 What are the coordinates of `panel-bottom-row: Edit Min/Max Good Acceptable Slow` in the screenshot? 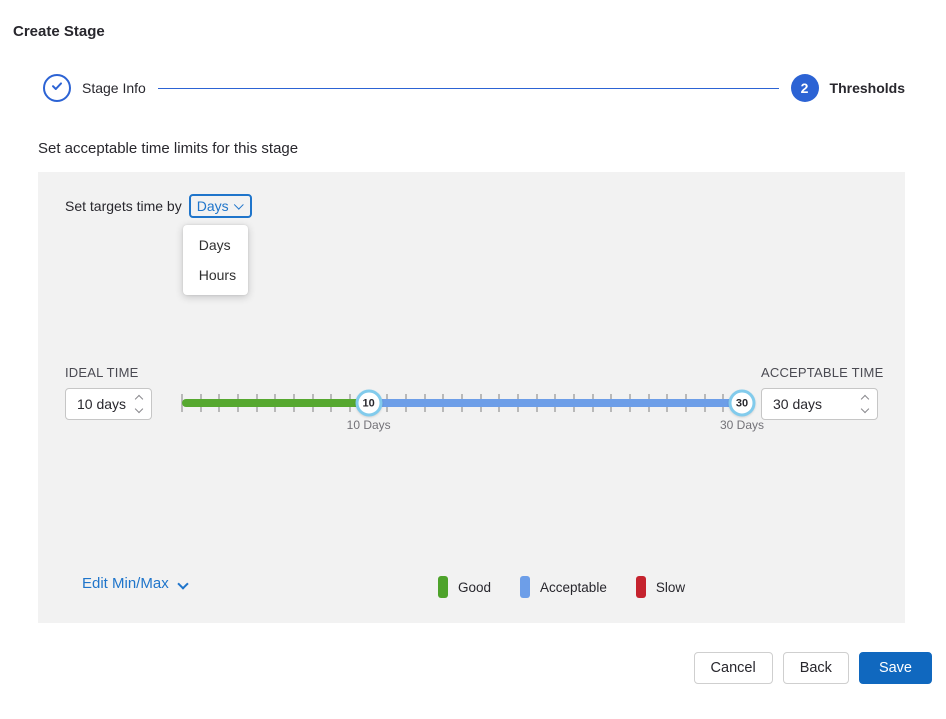 It's located at (471, 588).